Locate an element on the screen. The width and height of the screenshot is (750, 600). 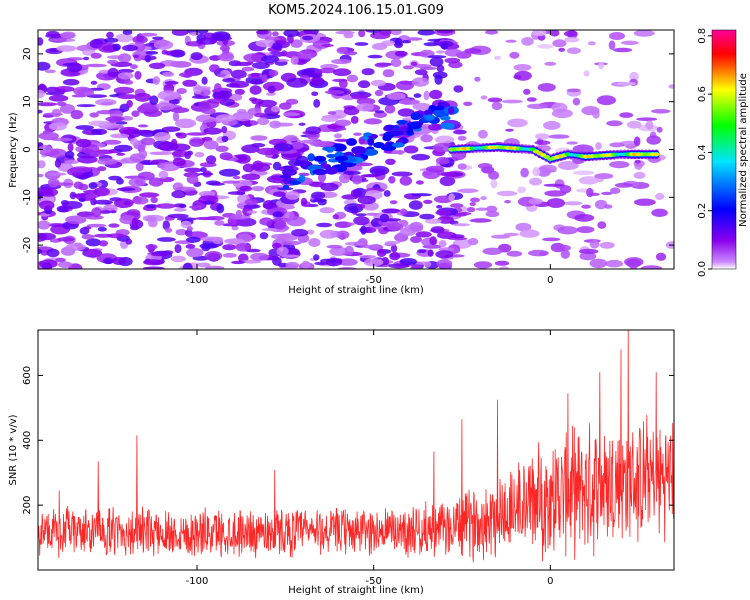
x-tick-label: -50 is located at coordinates (373, 280).